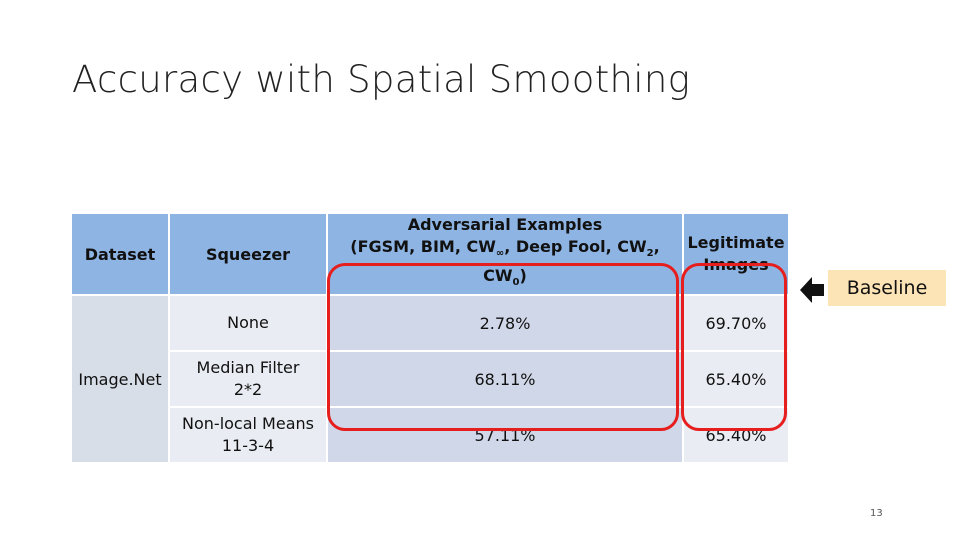  What do you see at coordinates (887, 288) in the screenshot?
I see `baseline-callout: Baseline` at bounding box center [887, 288].